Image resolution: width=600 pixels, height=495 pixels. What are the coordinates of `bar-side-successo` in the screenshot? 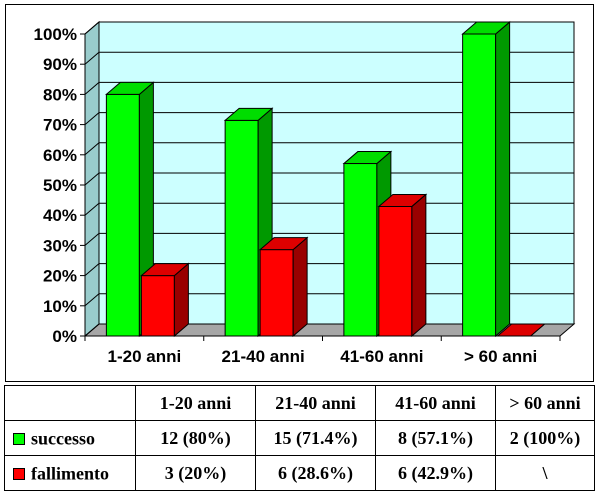 It's located at (503, 179).